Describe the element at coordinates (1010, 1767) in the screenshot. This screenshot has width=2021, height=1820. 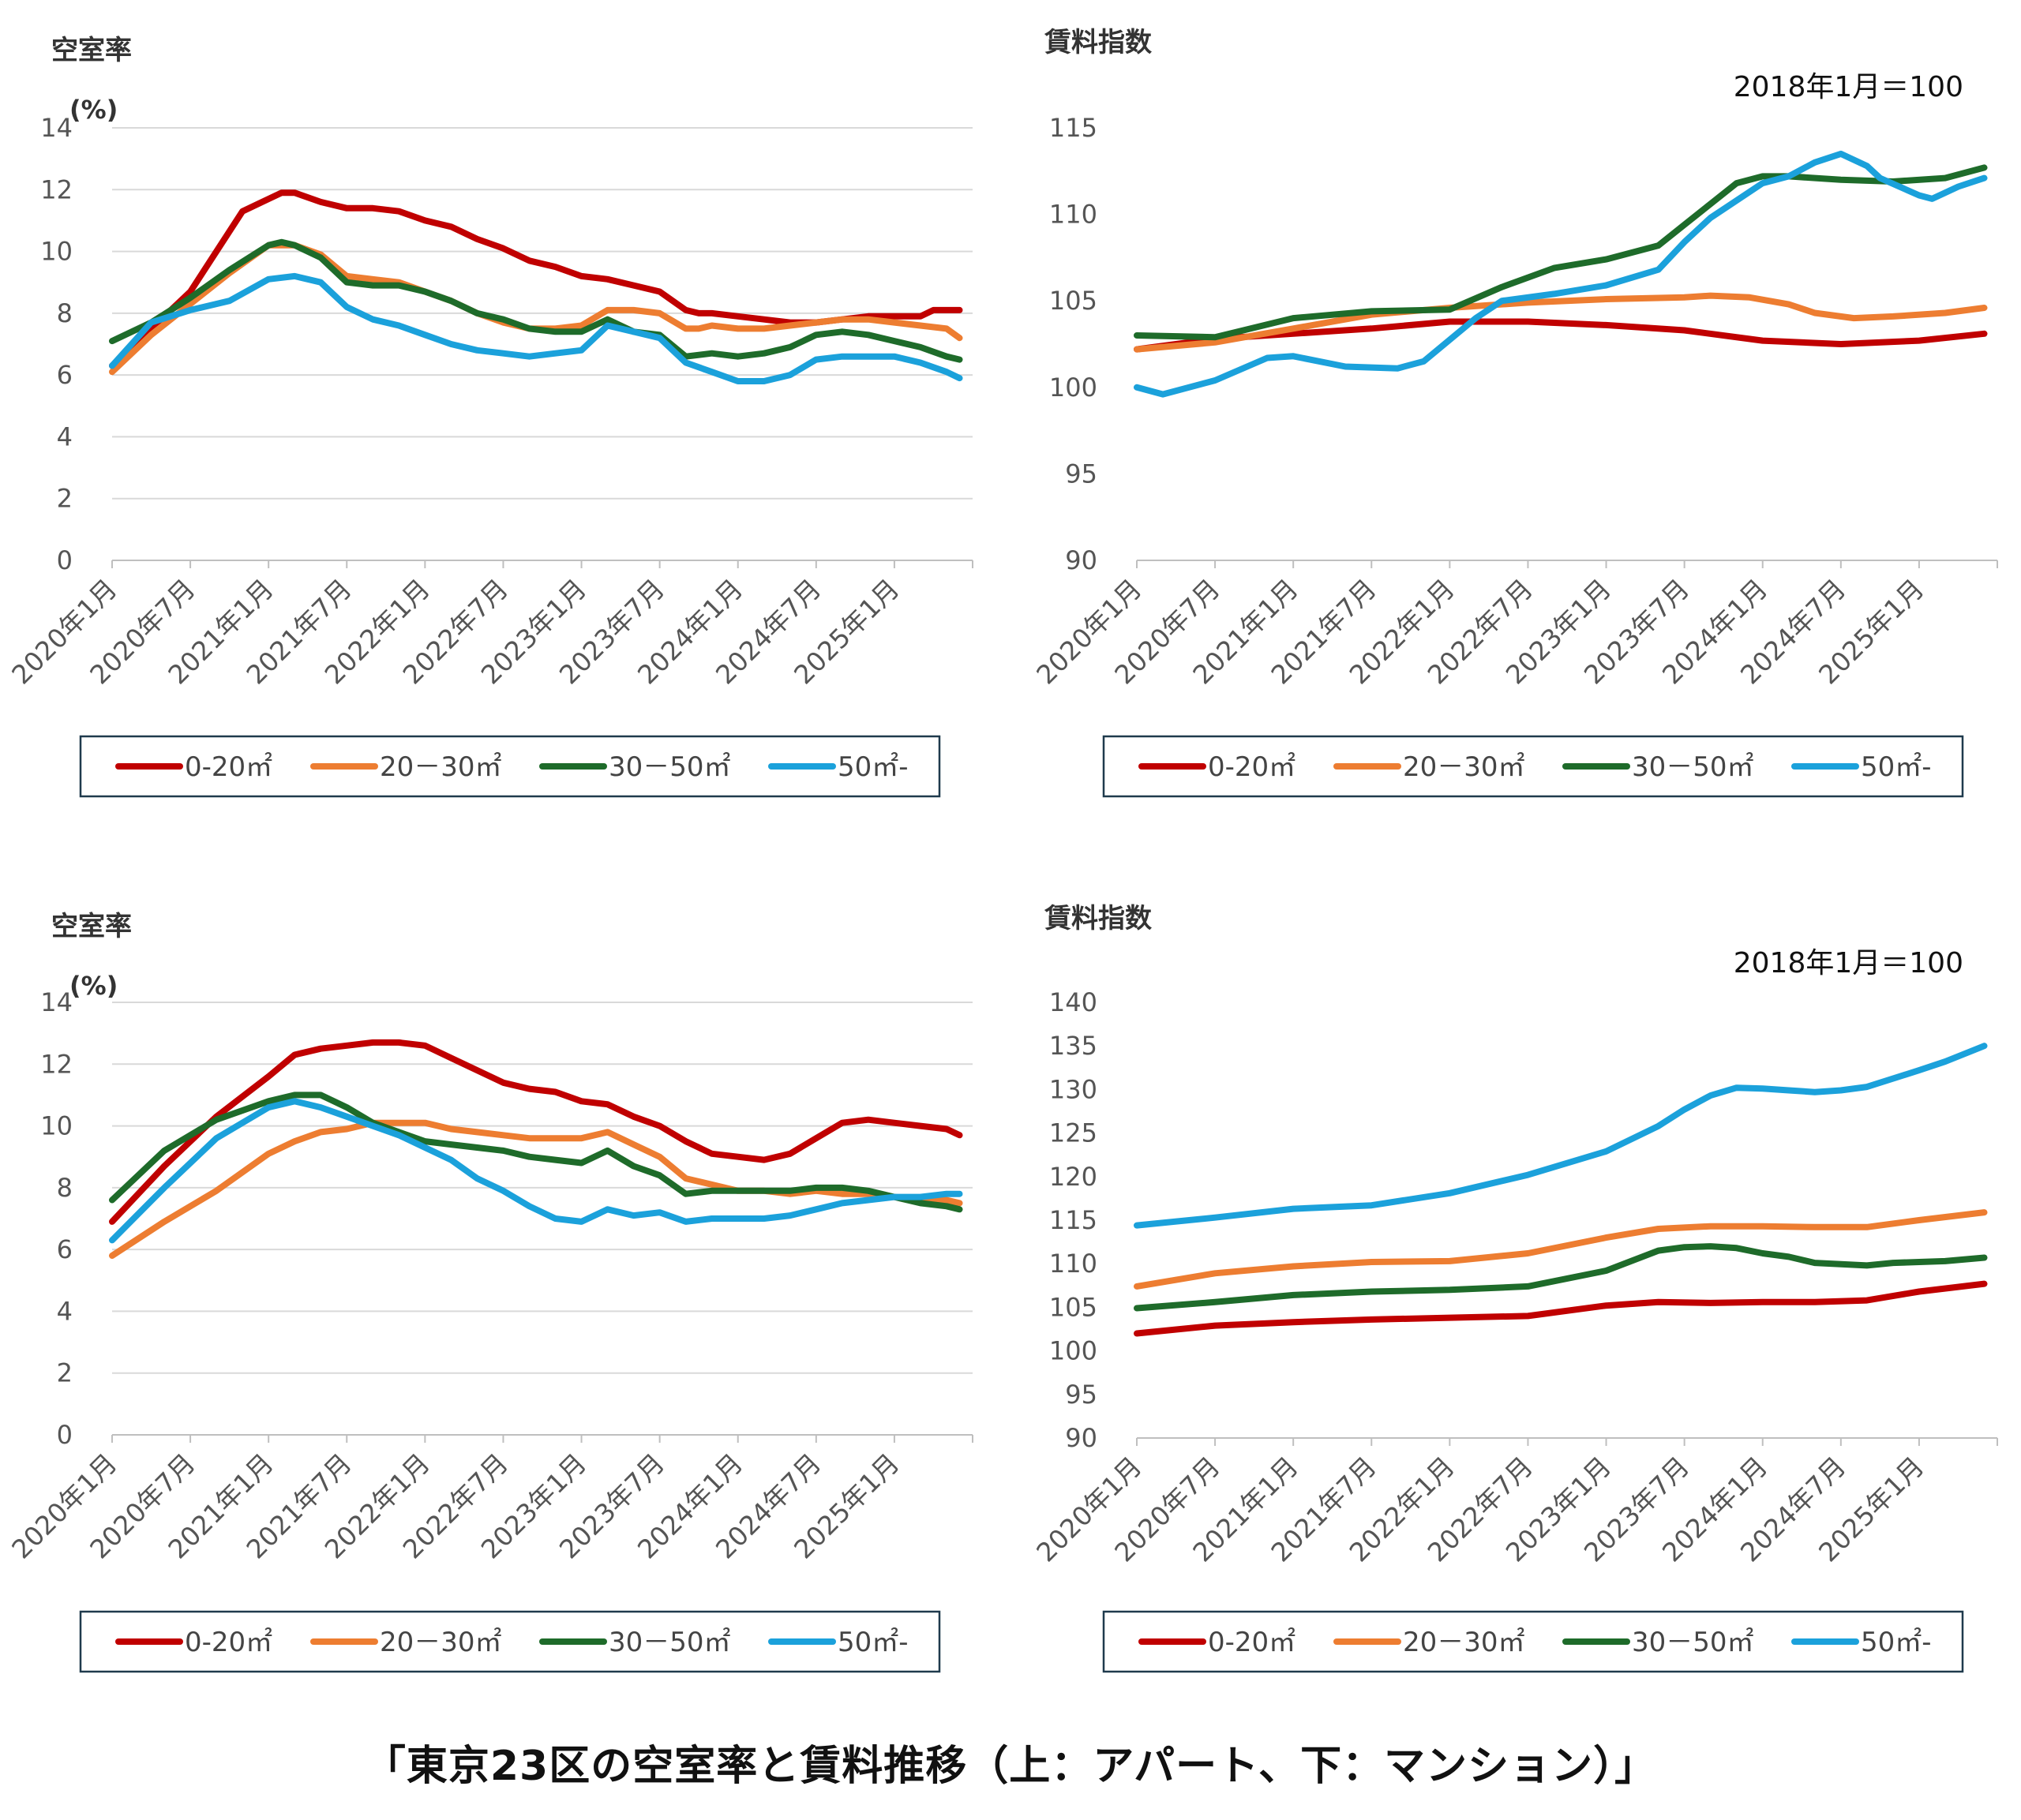
I see `figure-caption: 「東京23区の空室率と賃料推移（上：アパート、下：マンション）」` at that location.